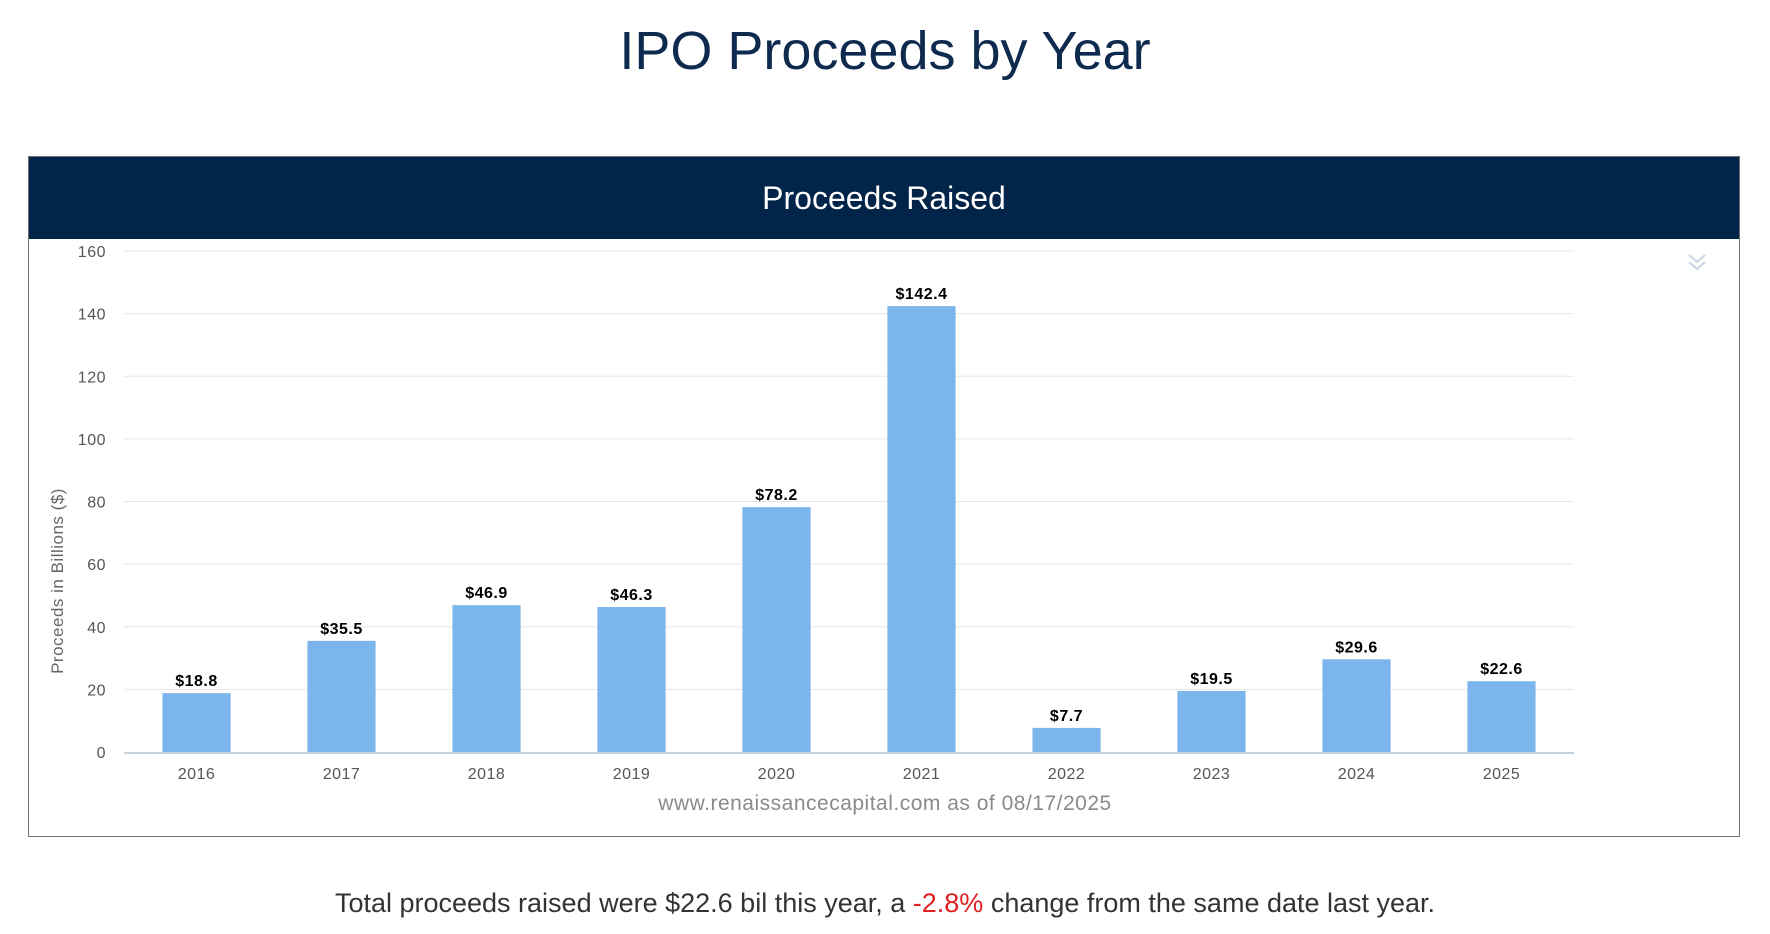  What do you see at coordinates (341, 629) in the screenshot?
I see `data-label-2017: $35.5` at bounding box center [341, 629].